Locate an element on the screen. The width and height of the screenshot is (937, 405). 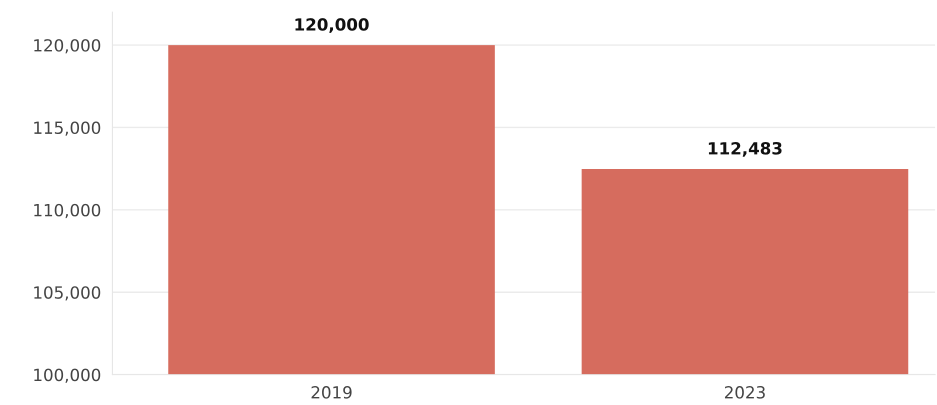
y-tick-label: 120,000 is located at coordinates (67, 46).